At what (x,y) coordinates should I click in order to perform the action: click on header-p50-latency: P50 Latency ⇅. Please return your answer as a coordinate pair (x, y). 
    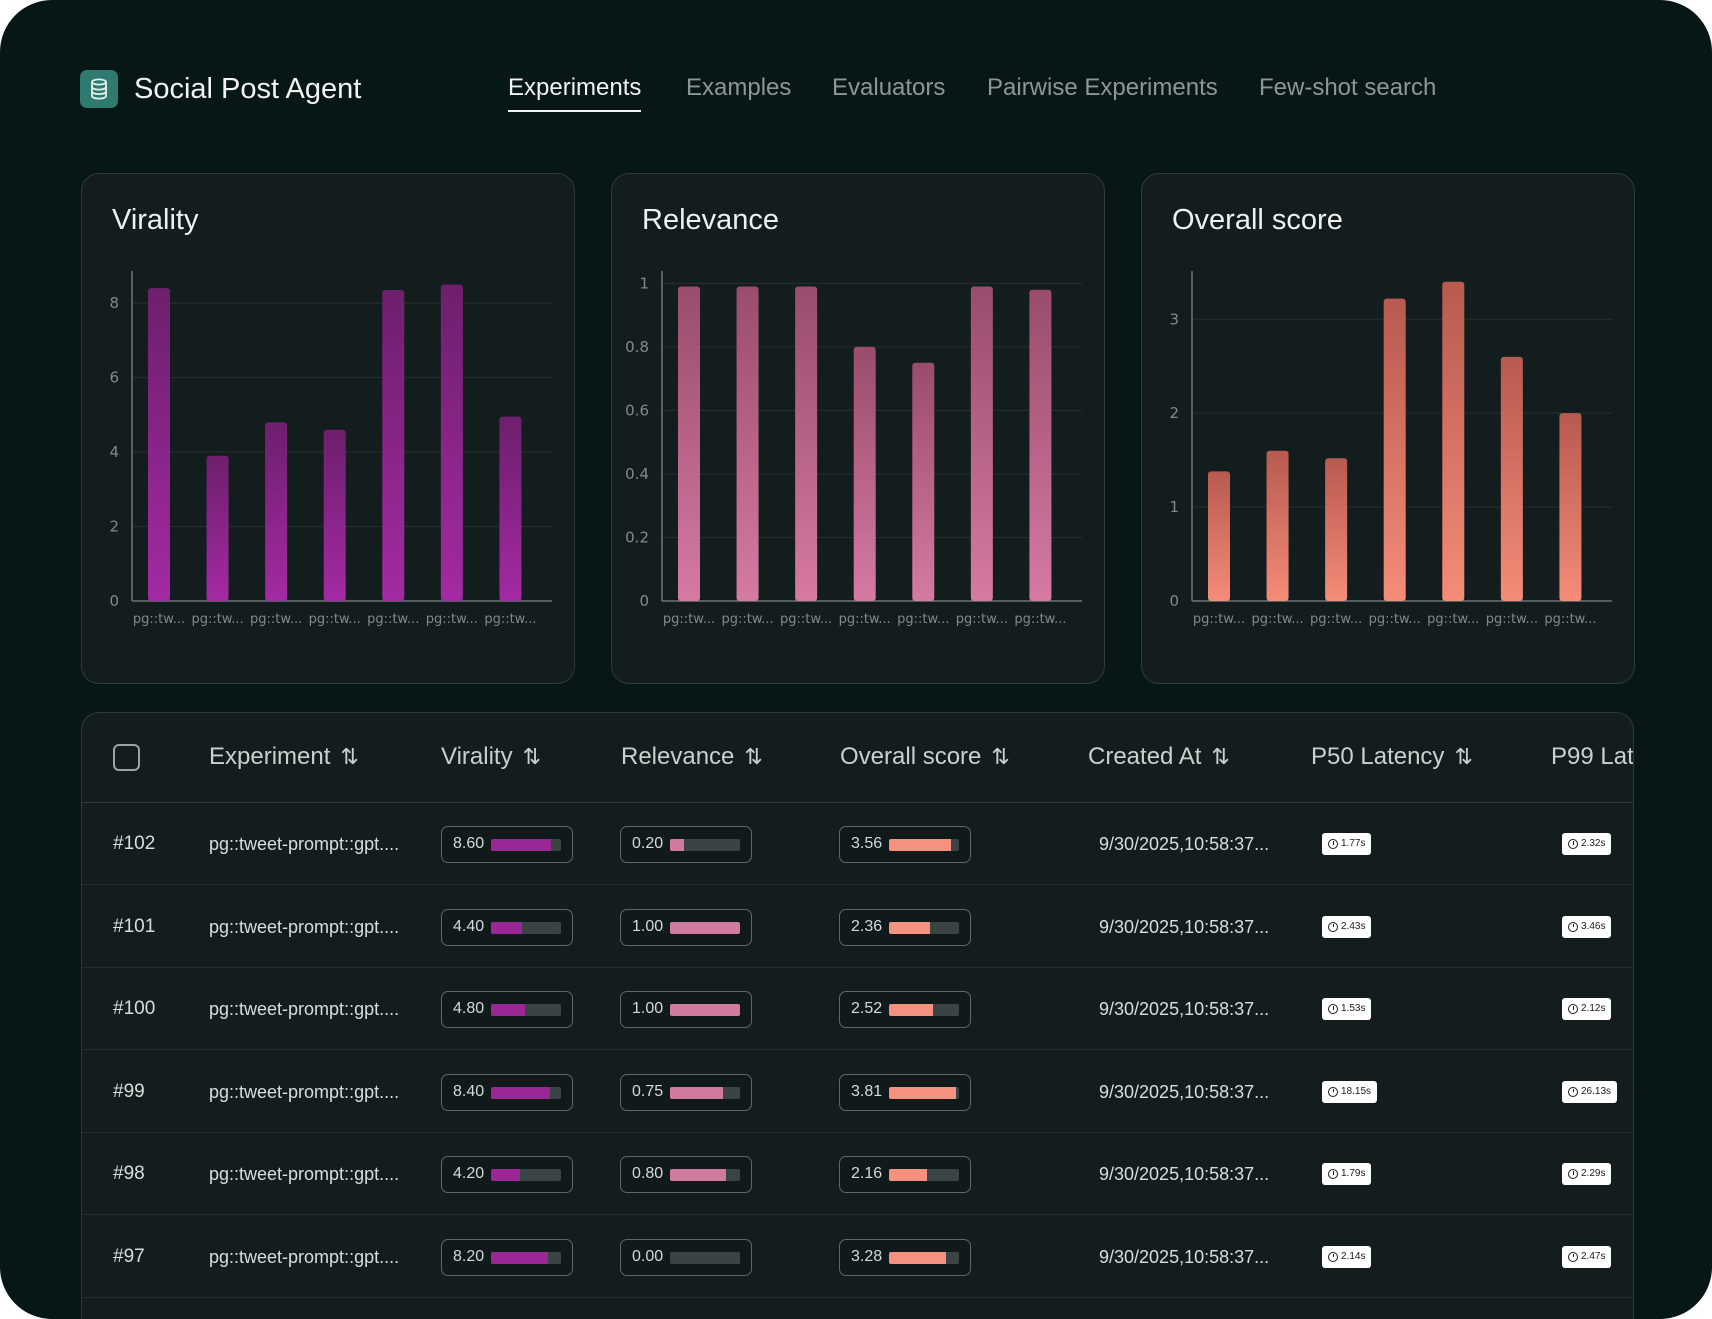
    Looking at the image, I should click on (1392, 756).